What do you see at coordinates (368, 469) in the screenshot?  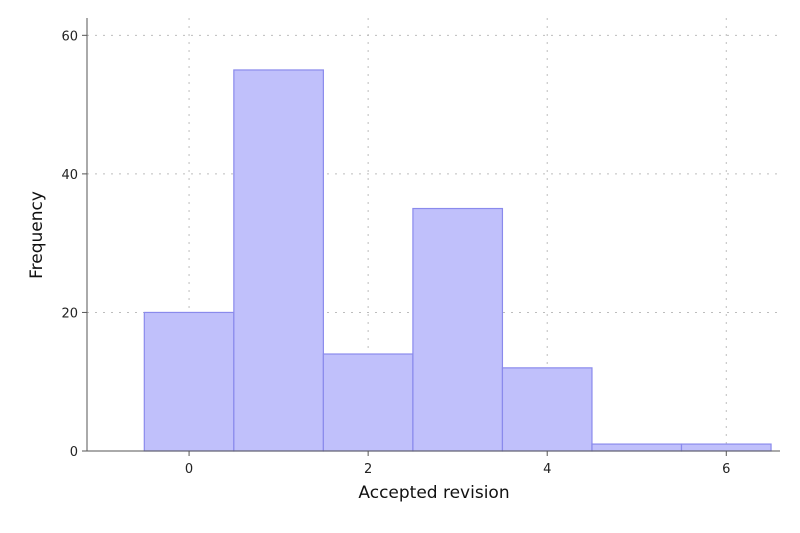 I see `x-tick-label: 2` at bounding box center [368, 469].